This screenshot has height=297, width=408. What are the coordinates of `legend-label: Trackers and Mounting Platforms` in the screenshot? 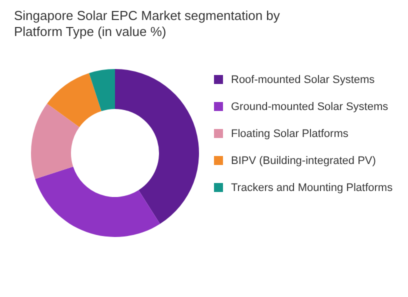 It's located at (312, 188).